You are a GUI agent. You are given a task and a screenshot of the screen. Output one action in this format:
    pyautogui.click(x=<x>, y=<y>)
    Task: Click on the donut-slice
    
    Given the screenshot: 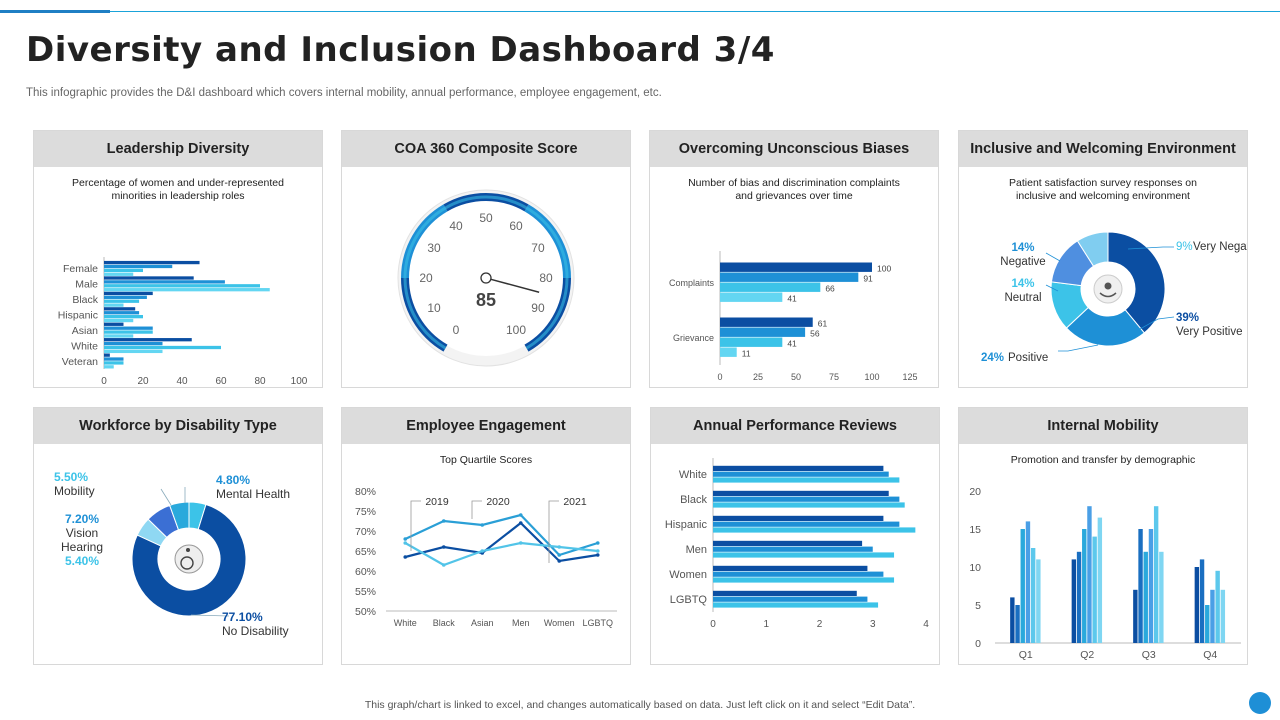 What is the action you would take?
    pyautogui.click(x=1092, y=249)
    